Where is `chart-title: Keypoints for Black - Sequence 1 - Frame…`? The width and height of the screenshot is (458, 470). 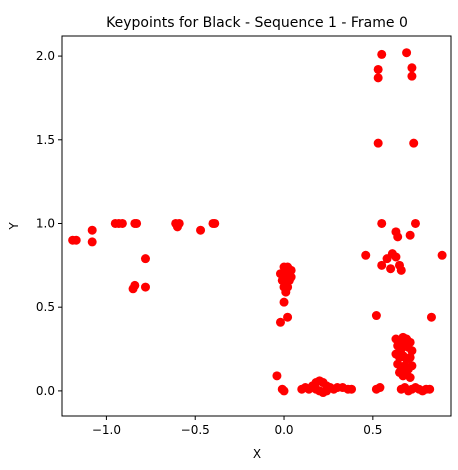 chart-title: Keypoints for Black - Sequence 1 - Frame… is located at coordinates (257, 23).